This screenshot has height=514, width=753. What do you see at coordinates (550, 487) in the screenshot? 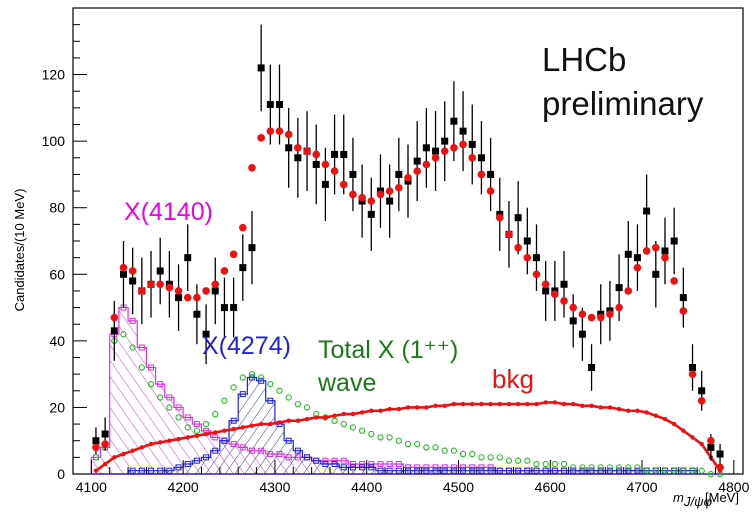
I see `x-tick-label: 4600` at bounding box center [550, 487].